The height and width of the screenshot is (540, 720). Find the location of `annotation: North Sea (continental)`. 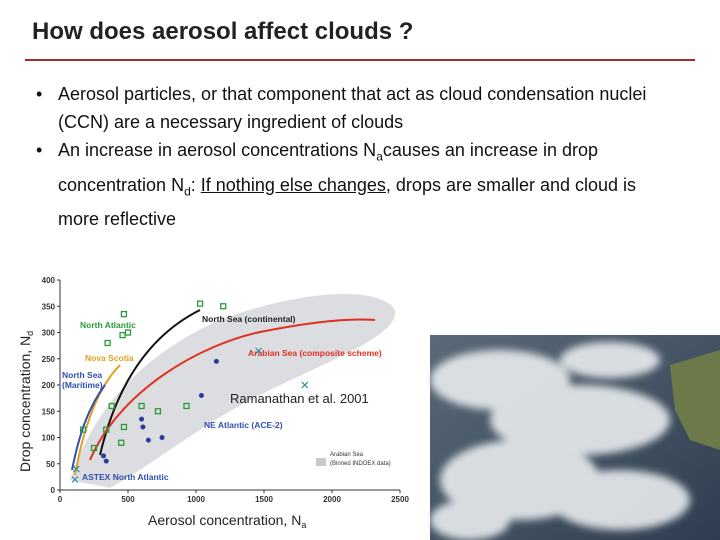

annotation: North Sea (continental) is located at coordinates (249, 319).